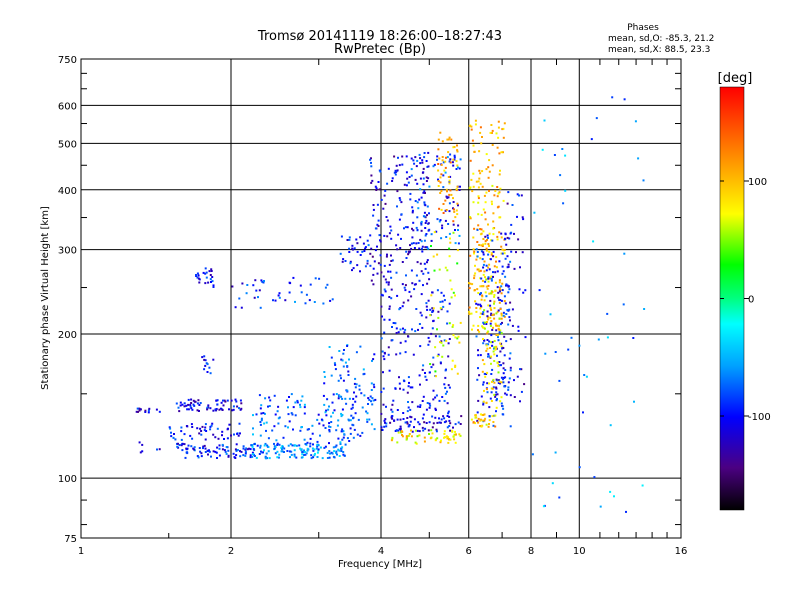 The image size is (800, 600). What do you see at coordinates (380, 49) in the screenshot?
I see `chart-subtitle: RwPretec (Bp)` at bounding box center [380, 49].